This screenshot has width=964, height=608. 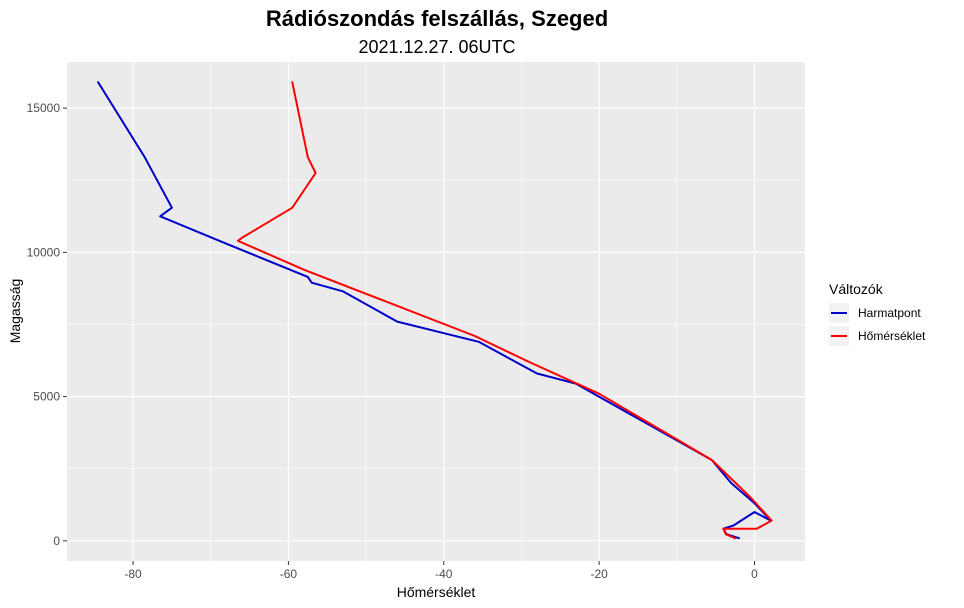 I want to click on x-tick-label: -20, so click(x=599, y=574).